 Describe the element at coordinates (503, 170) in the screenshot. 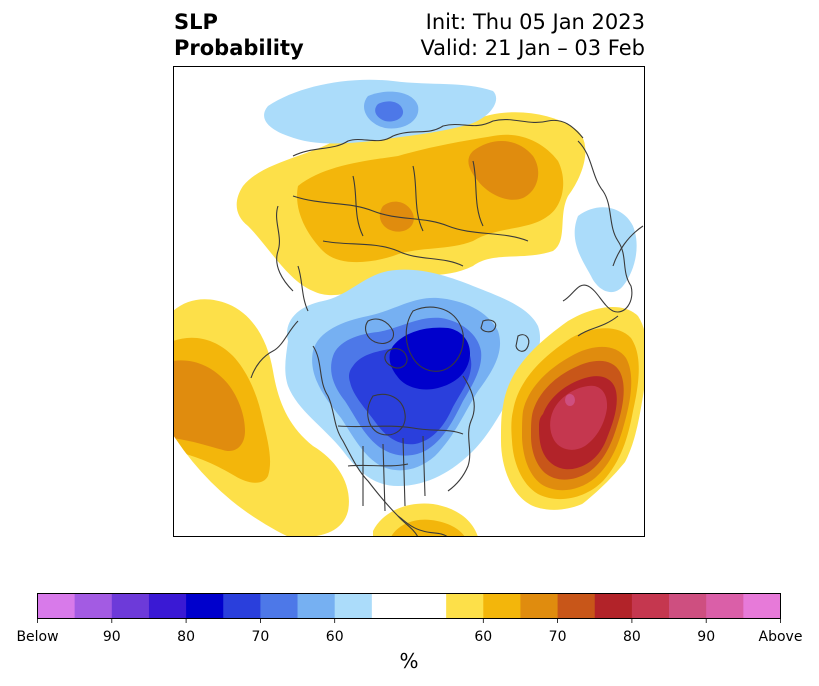

I see `eurasia-above-3a` at that location.